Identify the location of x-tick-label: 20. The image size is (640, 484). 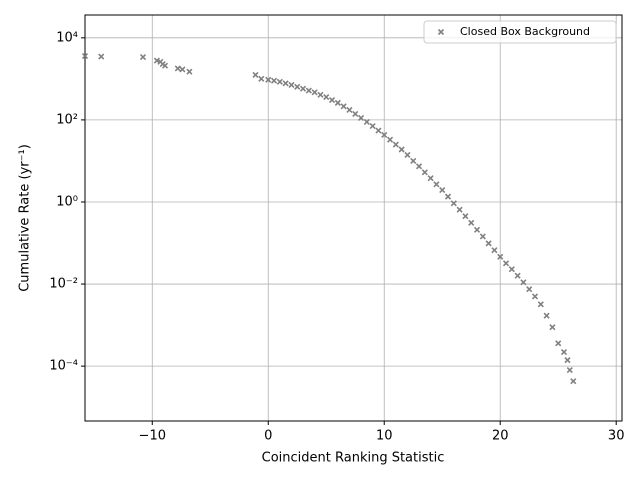
(500, 436).